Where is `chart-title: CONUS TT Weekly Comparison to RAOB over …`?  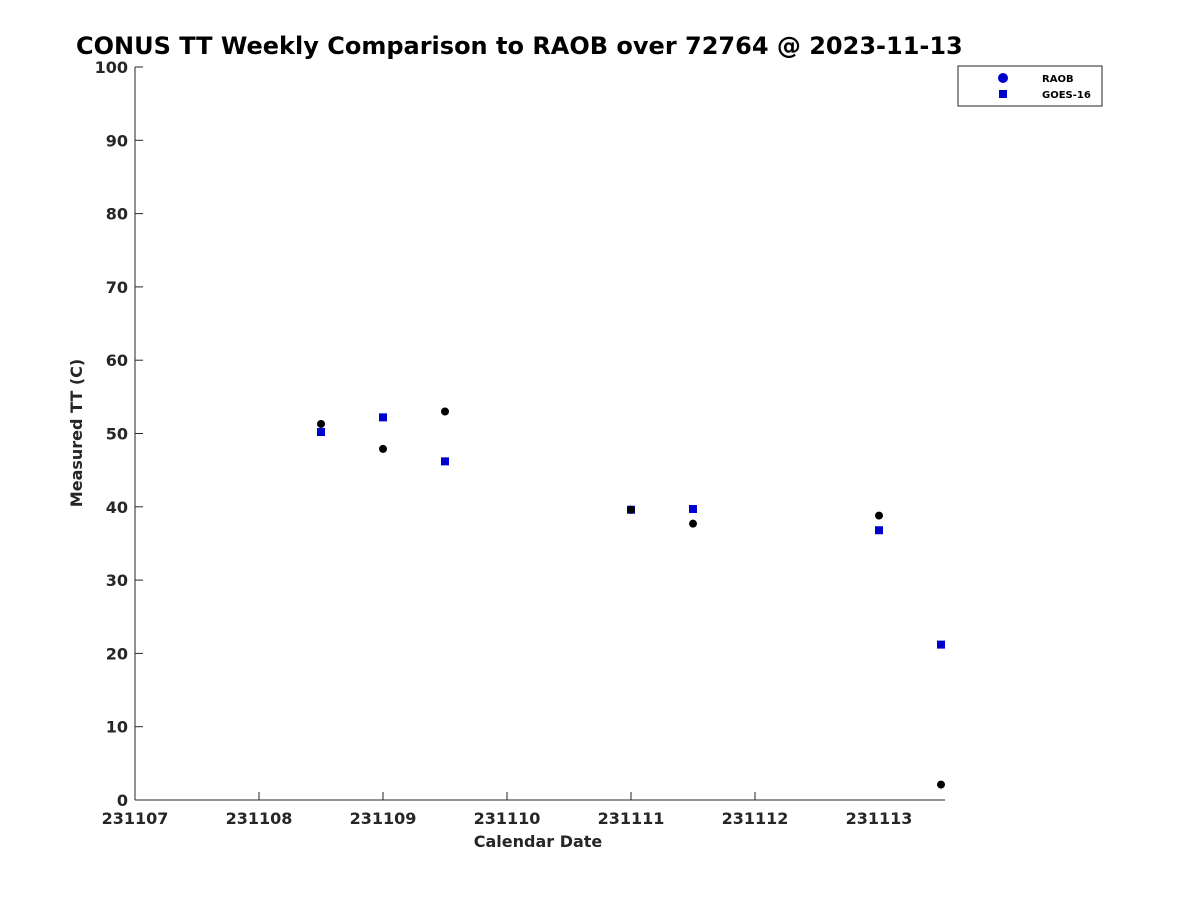
chart-title: CONUS TT Weekly Comparison to RAOB over … is located at coordinates (519, 46).